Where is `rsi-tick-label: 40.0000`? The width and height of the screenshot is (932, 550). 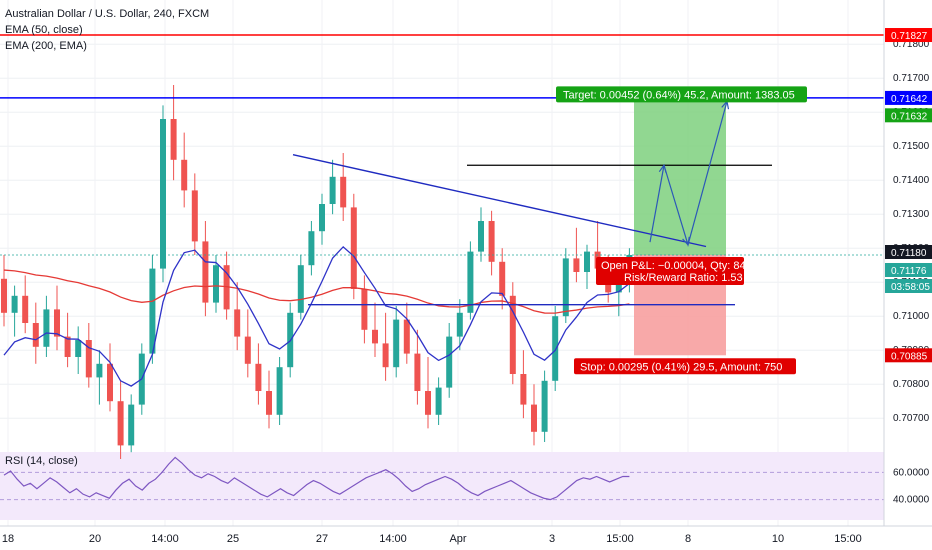 rsi-tick-label: 40.0000 is located at coordinates (911, 500).